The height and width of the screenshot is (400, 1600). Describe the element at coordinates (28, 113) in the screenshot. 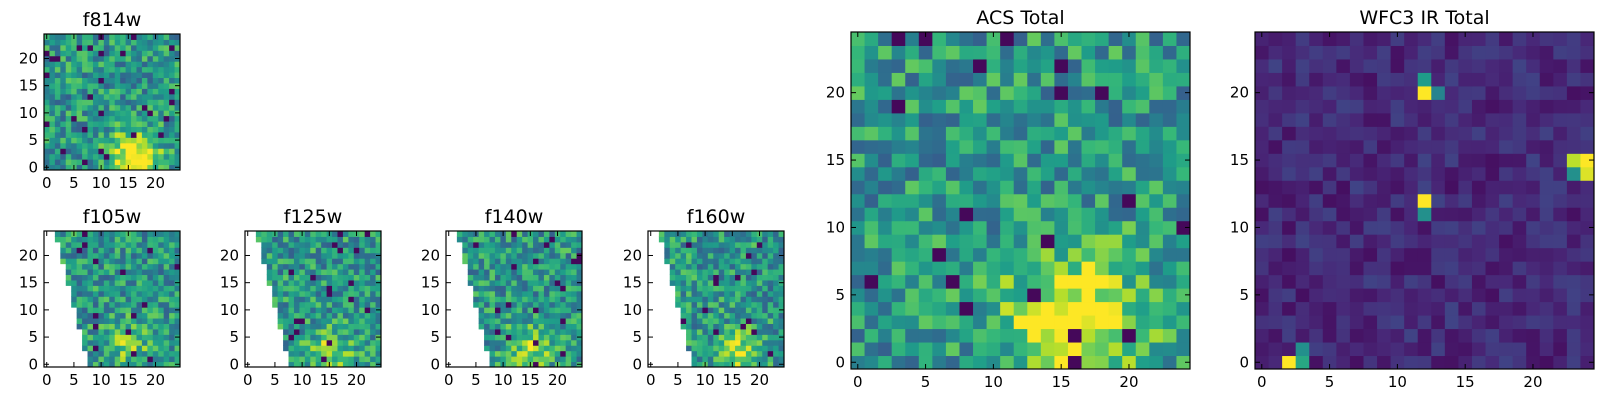

I see `y-tick-label: 10` at that location.